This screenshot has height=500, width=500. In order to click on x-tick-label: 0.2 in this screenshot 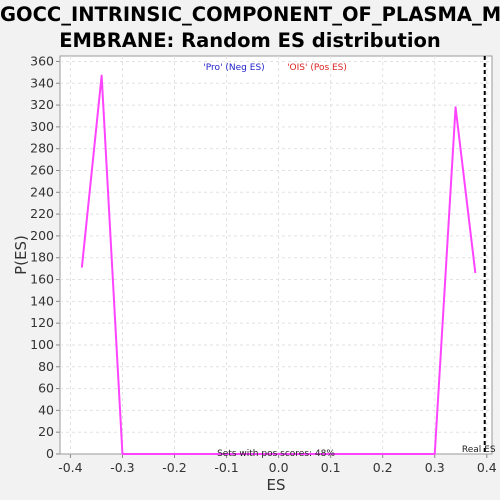, I will do `click(383, 467)`.